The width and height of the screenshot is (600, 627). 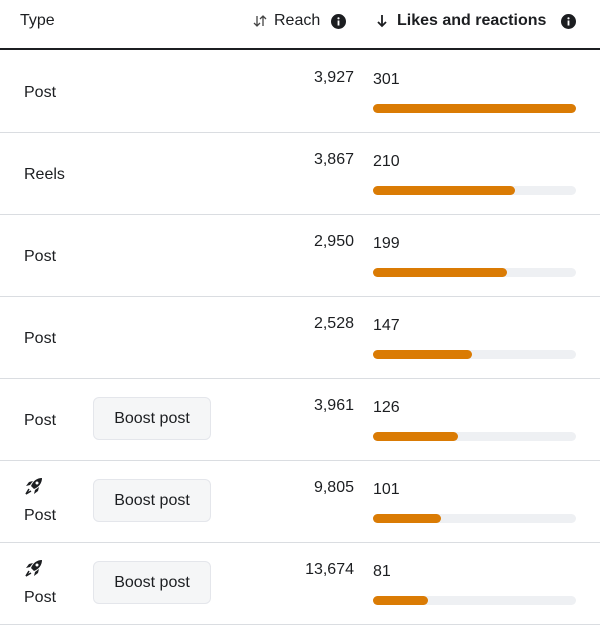 What do you see at coordinates (333, 323) in the screenshot?
I see `reach: 2,528` at bounding box center [333, 323].